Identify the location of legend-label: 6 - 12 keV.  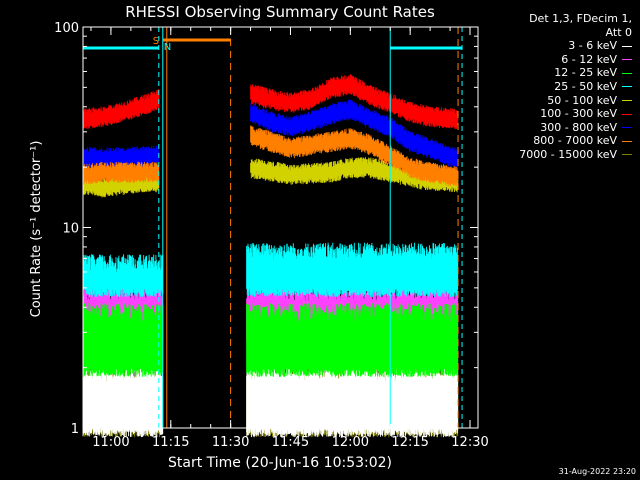
(589, 59).